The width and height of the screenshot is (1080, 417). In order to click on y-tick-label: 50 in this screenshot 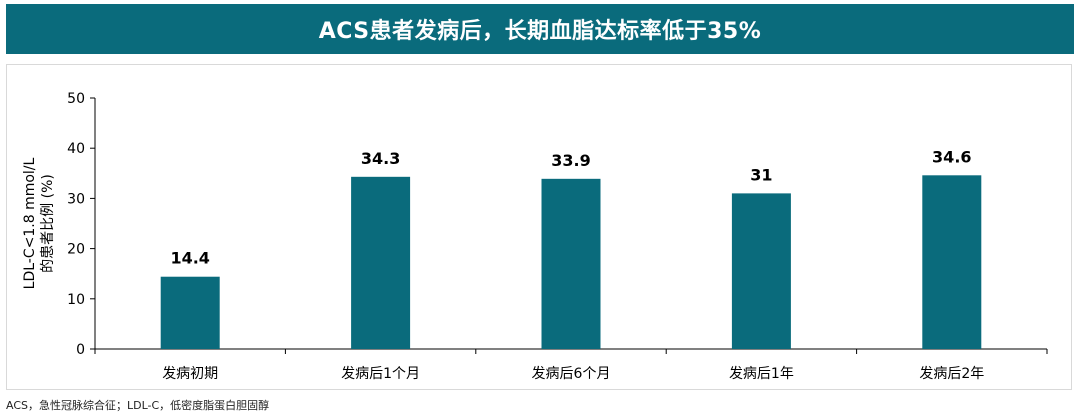, I will do `click(76, 99)`.